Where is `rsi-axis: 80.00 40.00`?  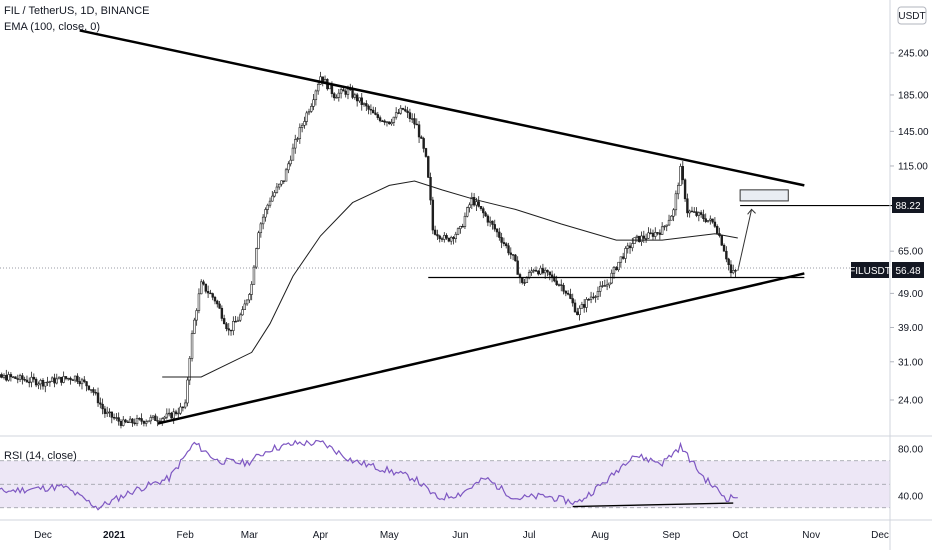
rsi-axis: 80.00 40.00 is located at coordinates (910, 474).